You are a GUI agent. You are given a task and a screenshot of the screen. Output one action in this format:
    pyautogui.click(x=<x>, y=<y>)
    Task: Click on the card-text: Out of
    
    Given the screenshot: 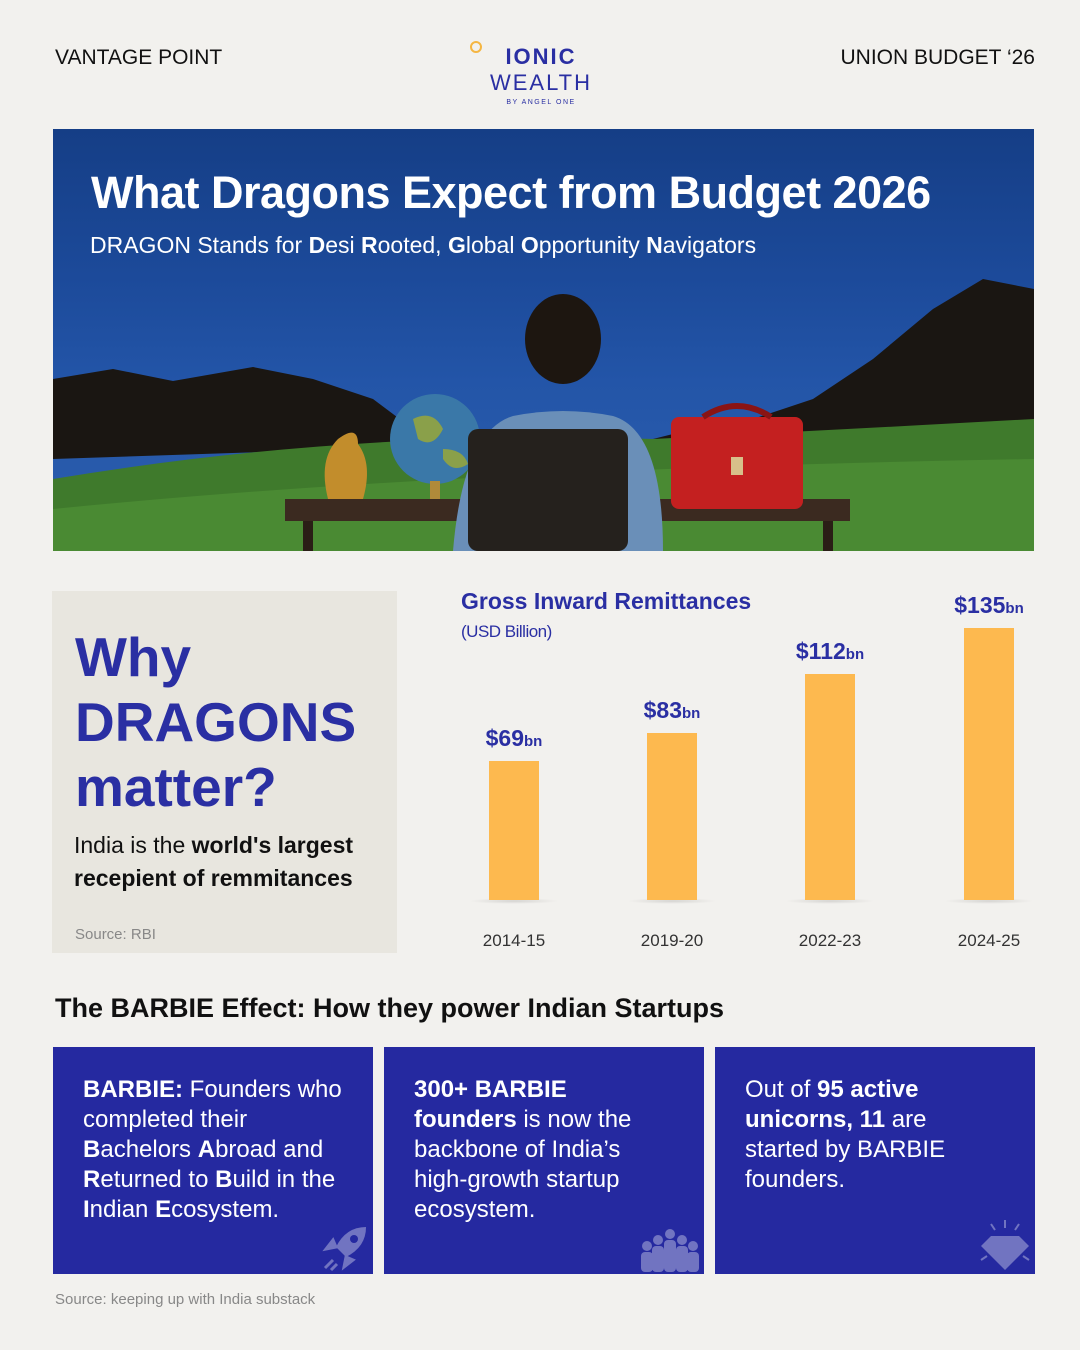 What is the action you would take?
    pyautogui.click(x=781, y=1089)
    